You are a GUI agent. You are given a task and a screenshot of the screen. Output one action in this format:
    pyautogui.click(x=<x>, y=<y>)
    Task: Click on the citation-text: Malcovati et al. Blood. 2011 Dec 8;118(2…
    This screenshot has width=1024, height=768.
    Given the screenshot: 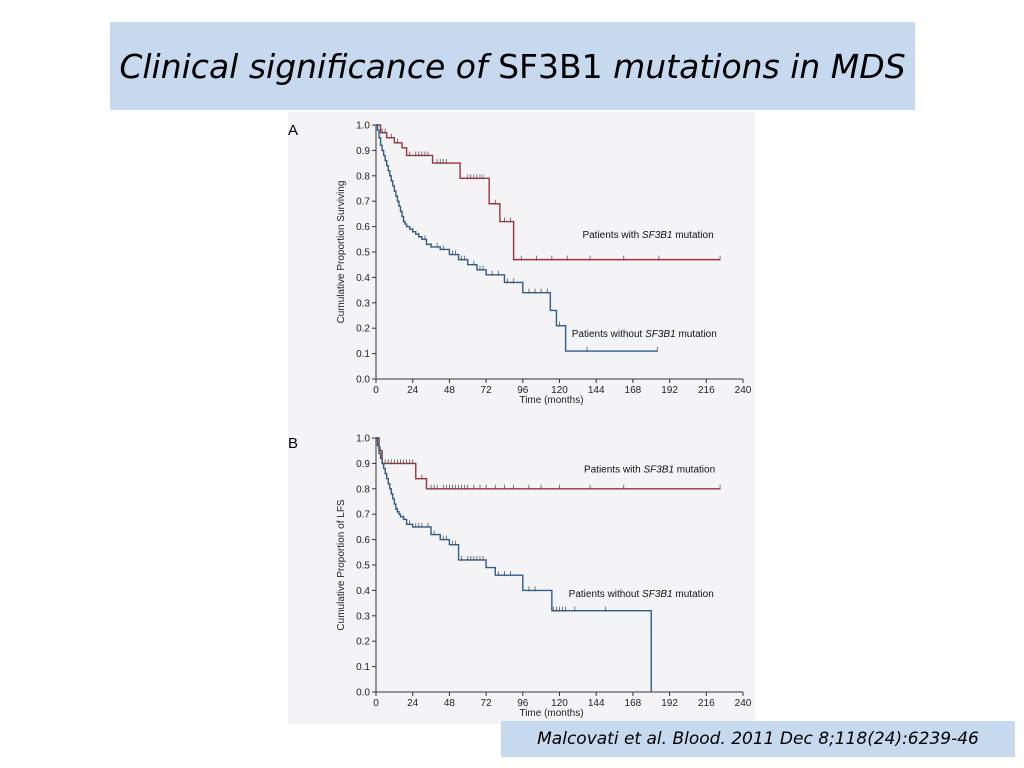 What is the action you would take?
    pyautogui.click(x=758, y=739)
    